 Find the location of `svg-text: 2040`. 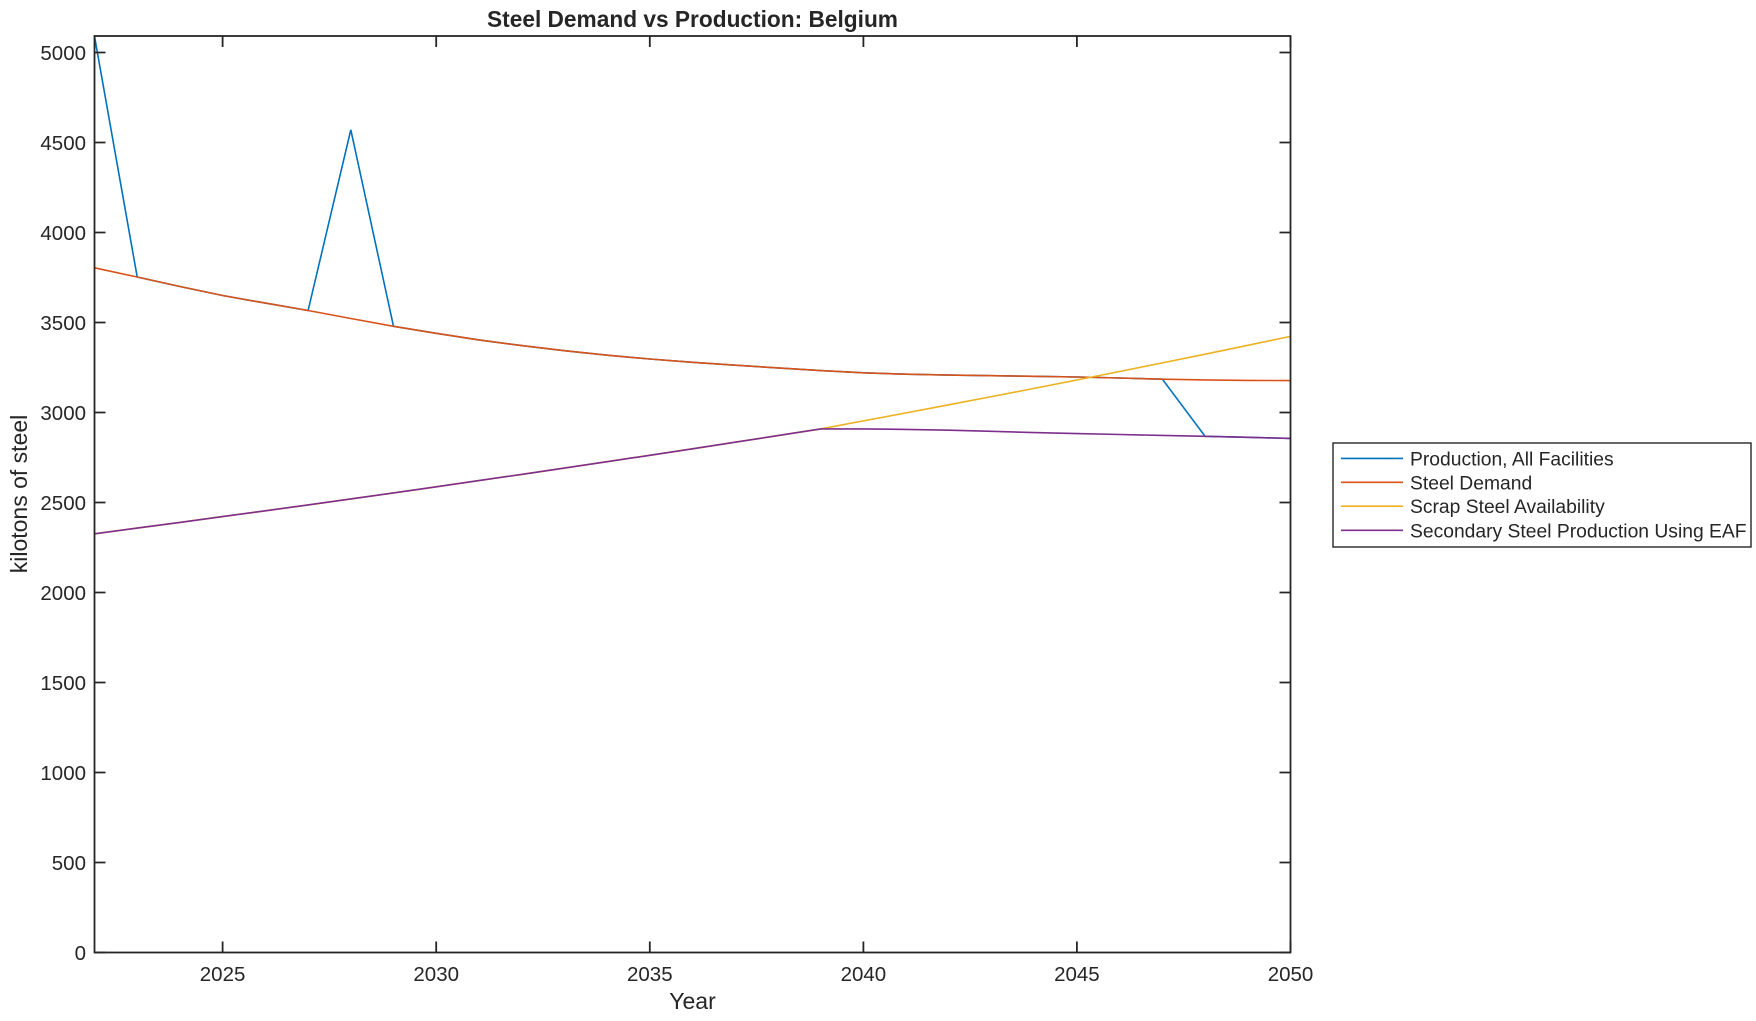

svg-text: 2040 is located at coordinates (864, 974).